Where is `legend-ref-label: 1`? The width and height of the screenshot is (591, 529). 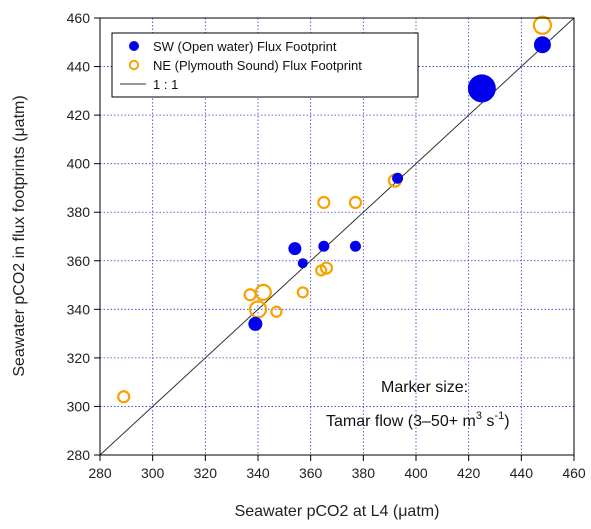
legend-ref-label: 1 is located at coordinates (165, 84).